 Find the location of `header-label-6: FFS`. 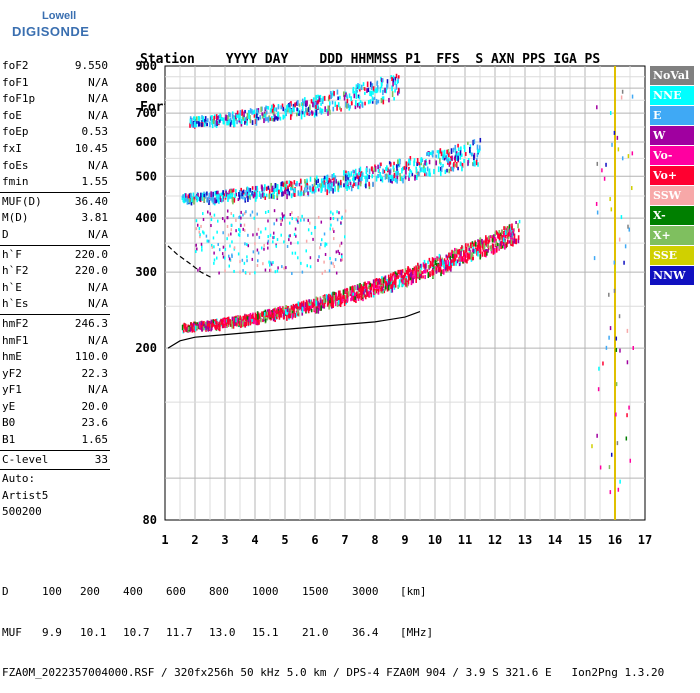

header-label-6: FFS is located at coordinates (448, 59).